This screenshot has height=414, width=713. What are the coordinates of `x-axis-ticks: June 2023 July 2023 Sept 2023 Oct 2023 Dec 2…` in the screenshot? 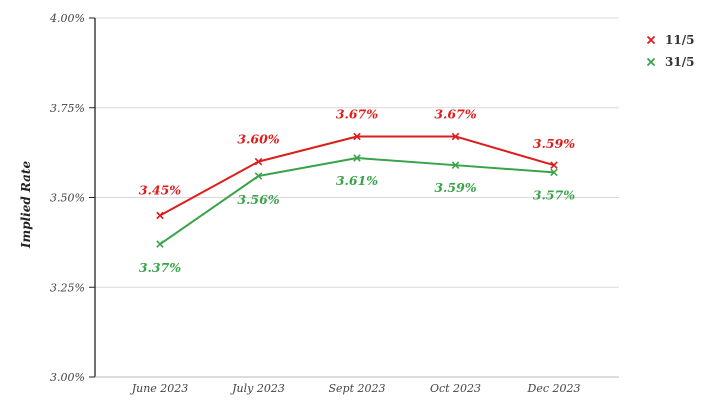 It's located at (355, 388).